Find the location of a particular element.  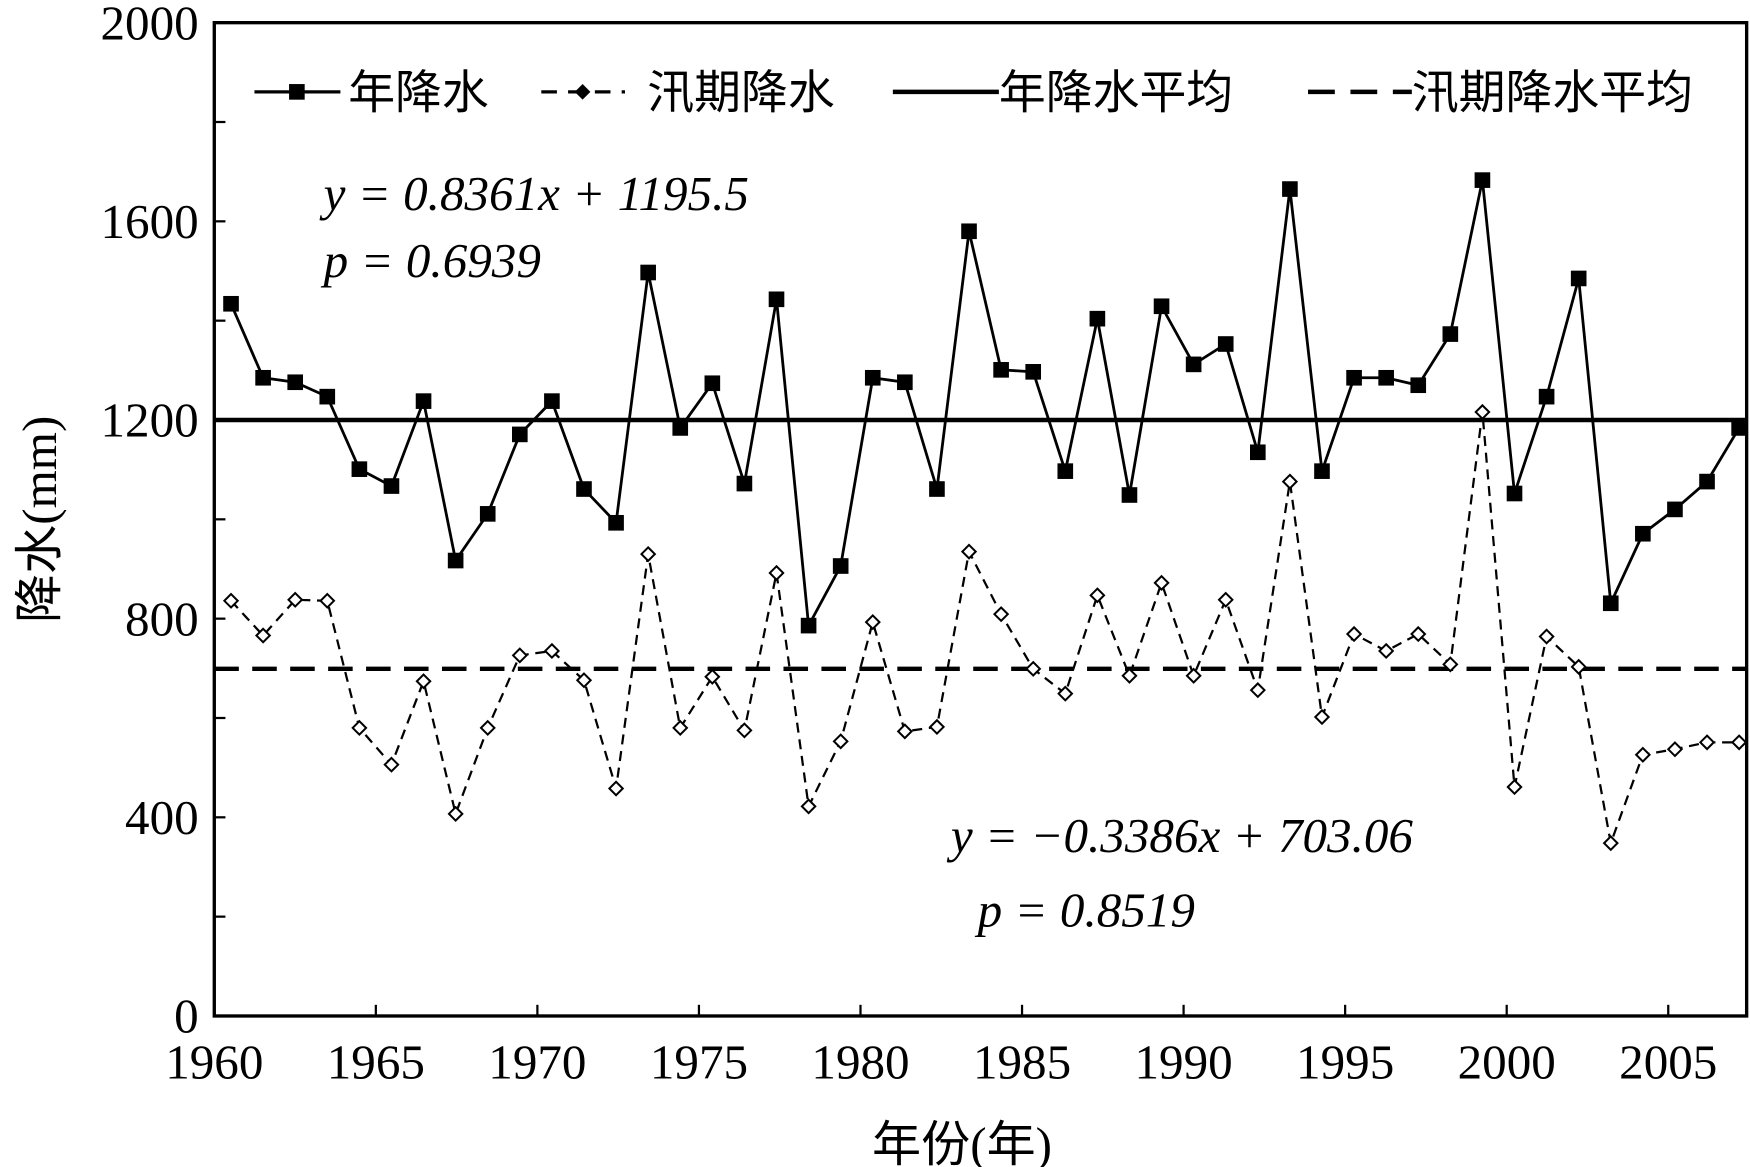

legend-annual-marker is located at coordinates (297, 92).